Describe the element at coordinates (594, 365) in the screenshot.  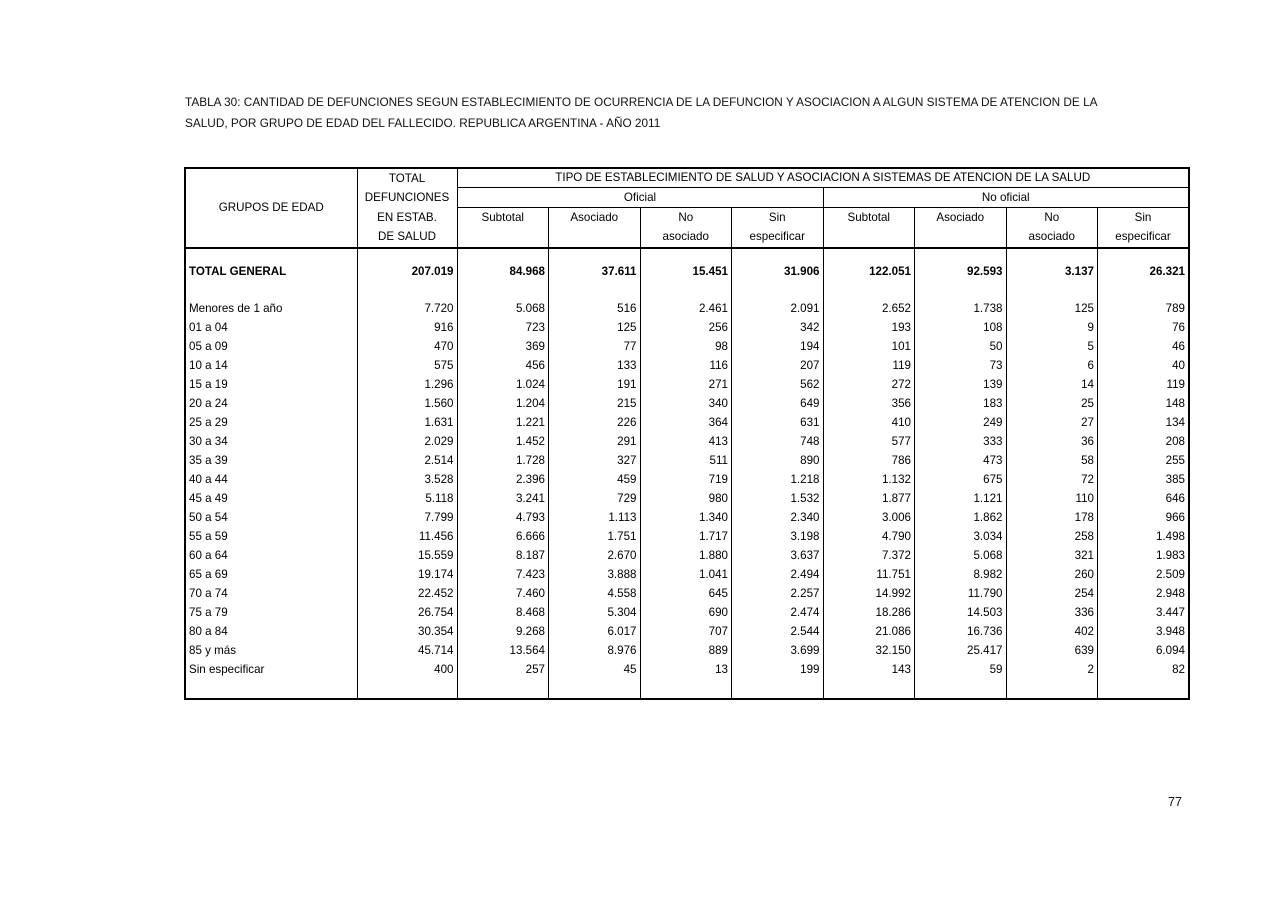
I see `value-cell: 133` at that location.